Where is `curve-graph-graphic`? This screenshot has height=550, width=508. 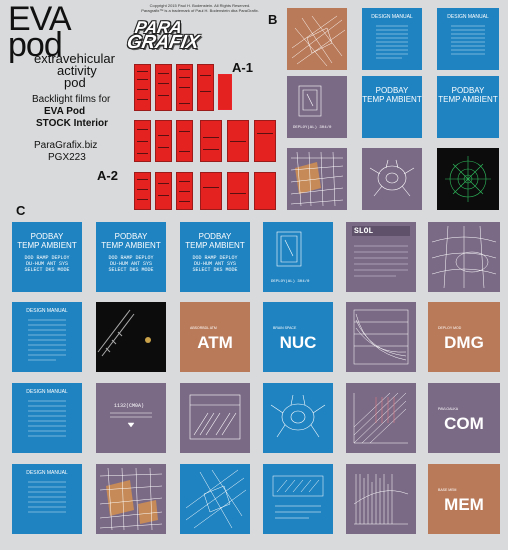 curve-graph-graphic is located at coordinates (381, 337).